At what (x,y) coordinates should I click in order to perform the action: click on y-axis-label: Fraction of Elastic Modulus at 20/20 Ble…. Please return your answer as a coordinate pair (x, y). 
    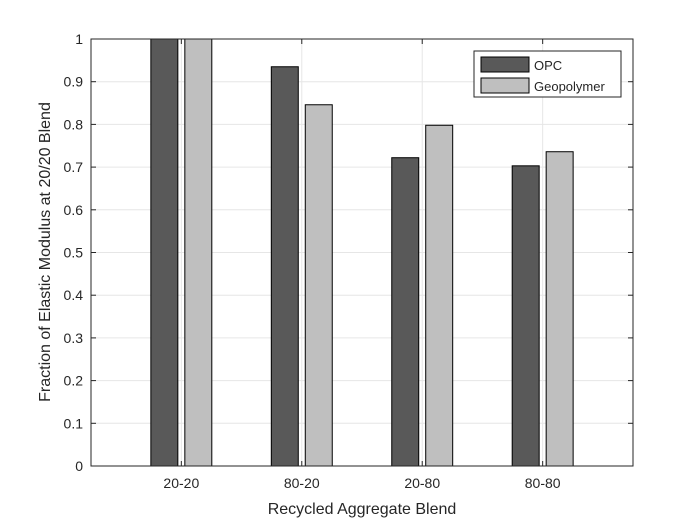
    Looking at the image, I should click on (45, 252).